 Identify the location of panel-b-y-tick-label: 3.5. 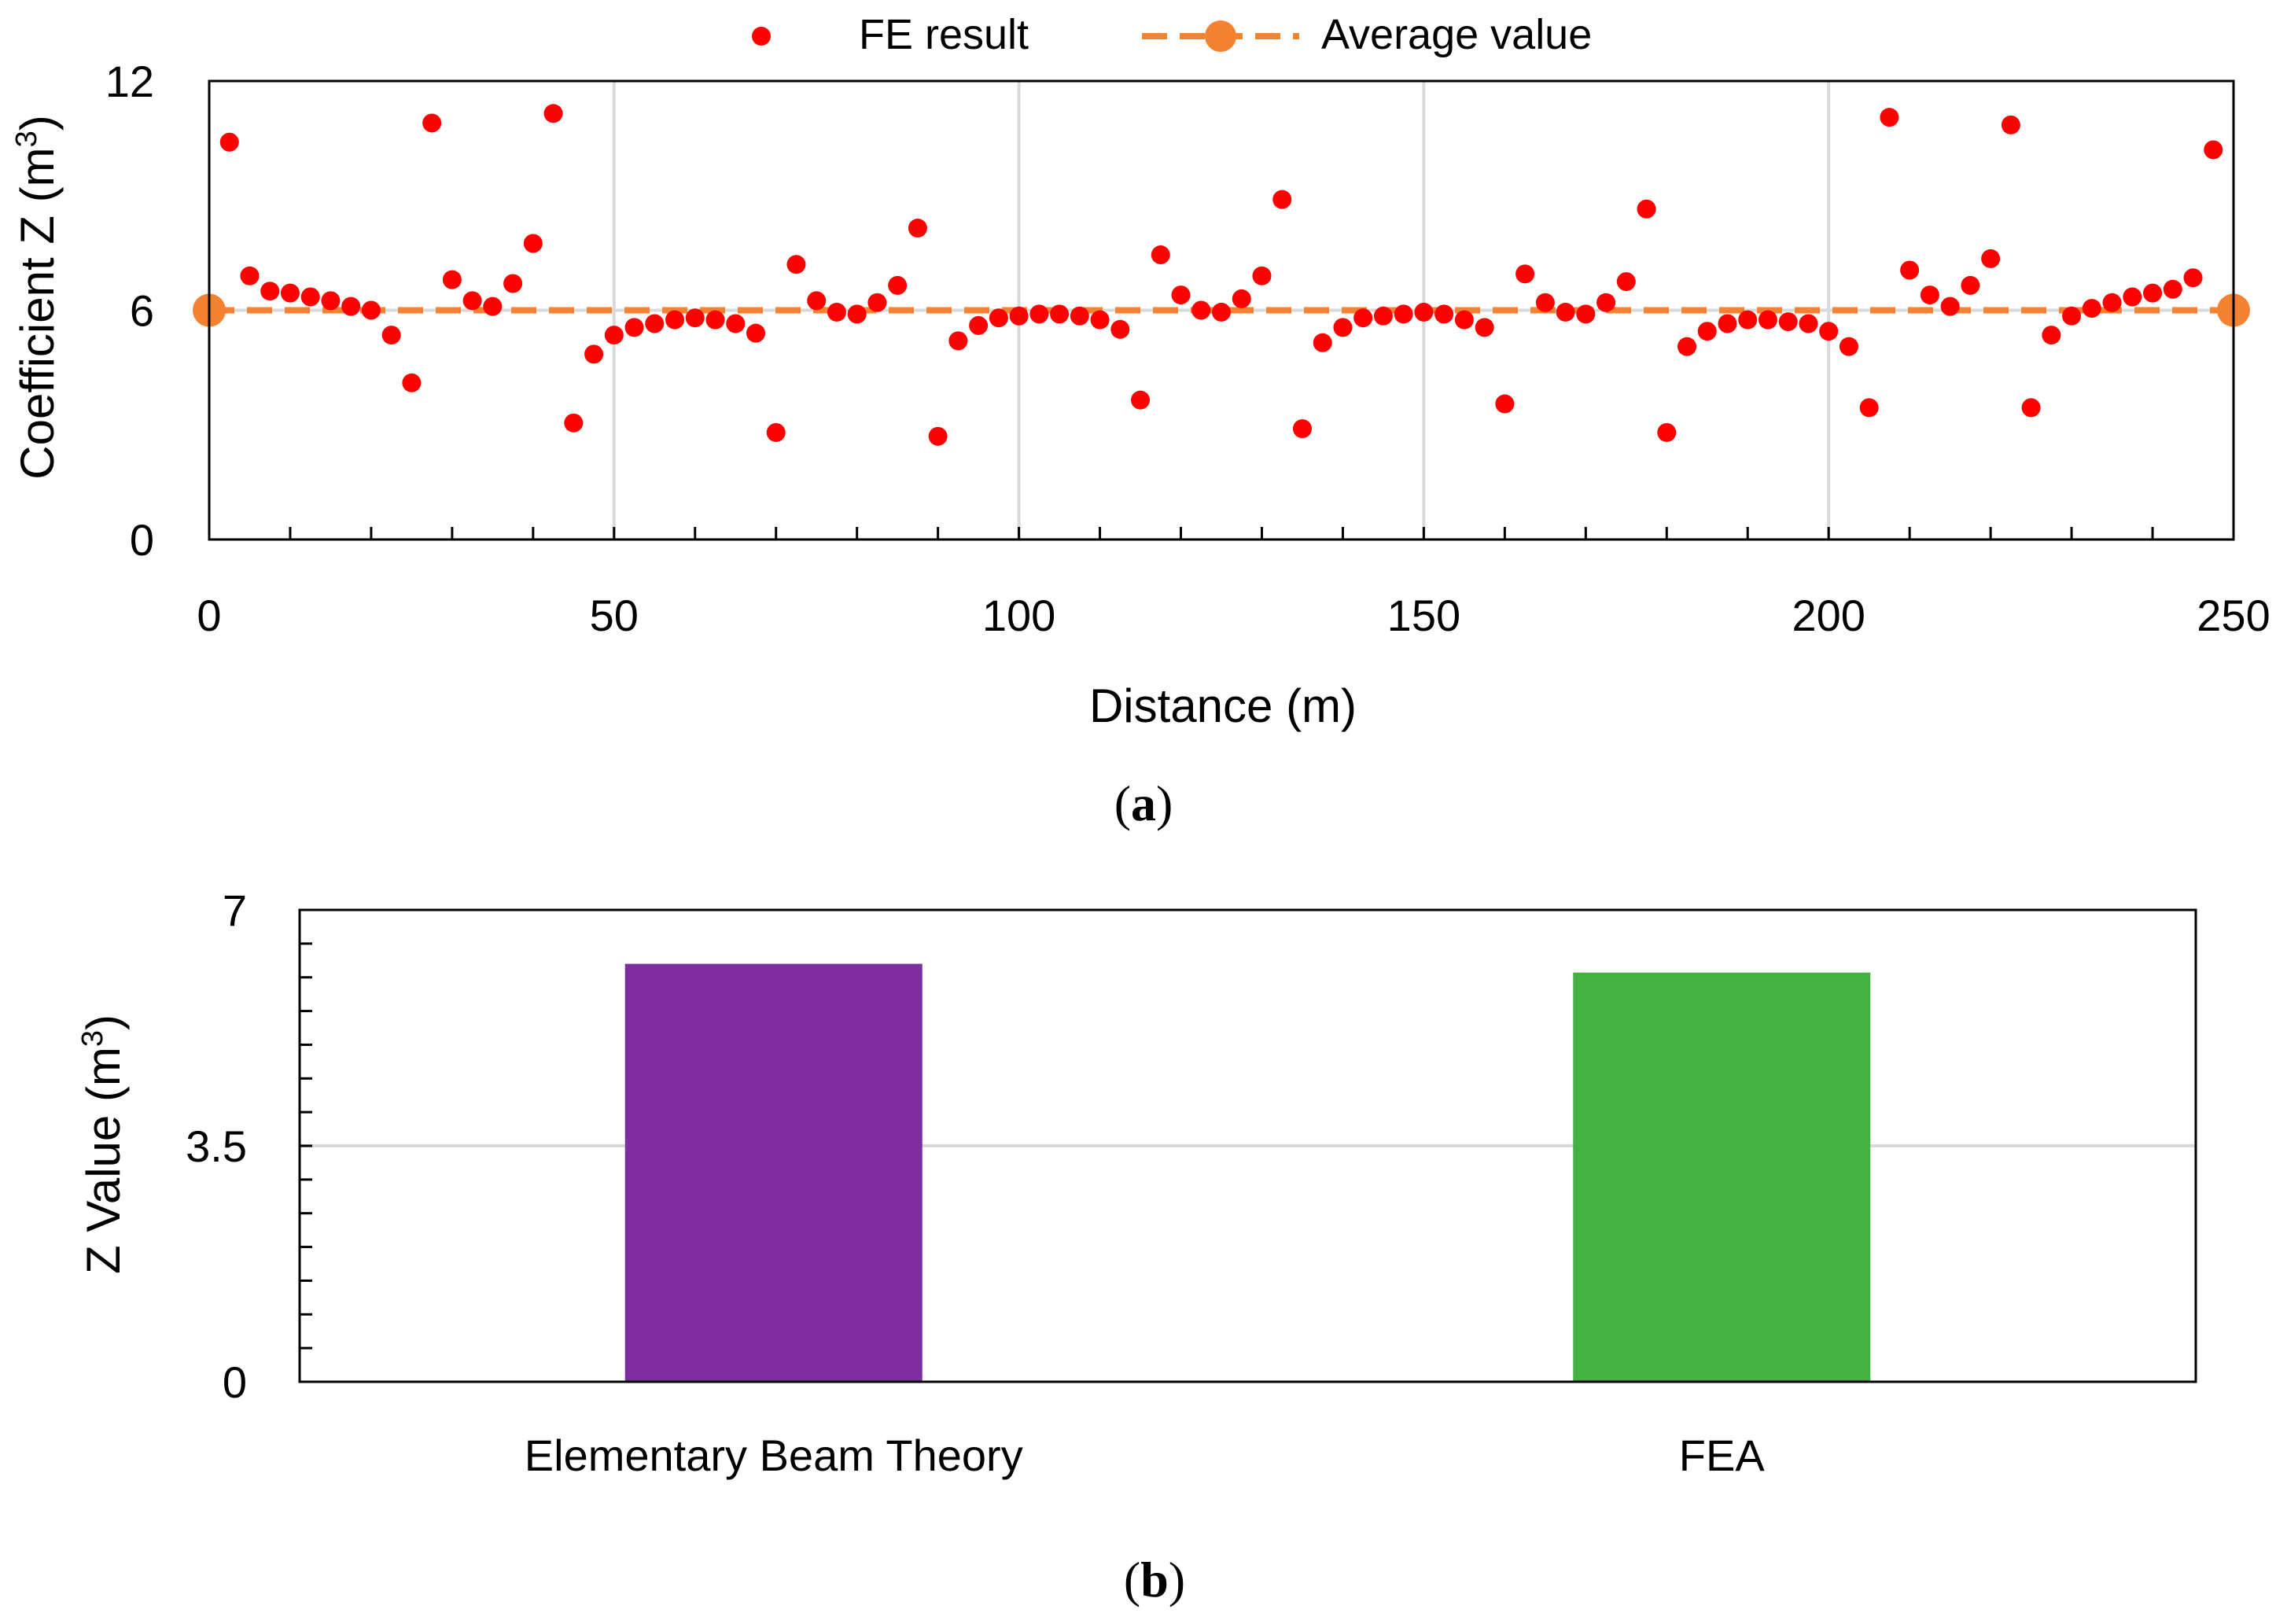
(217, 1146).